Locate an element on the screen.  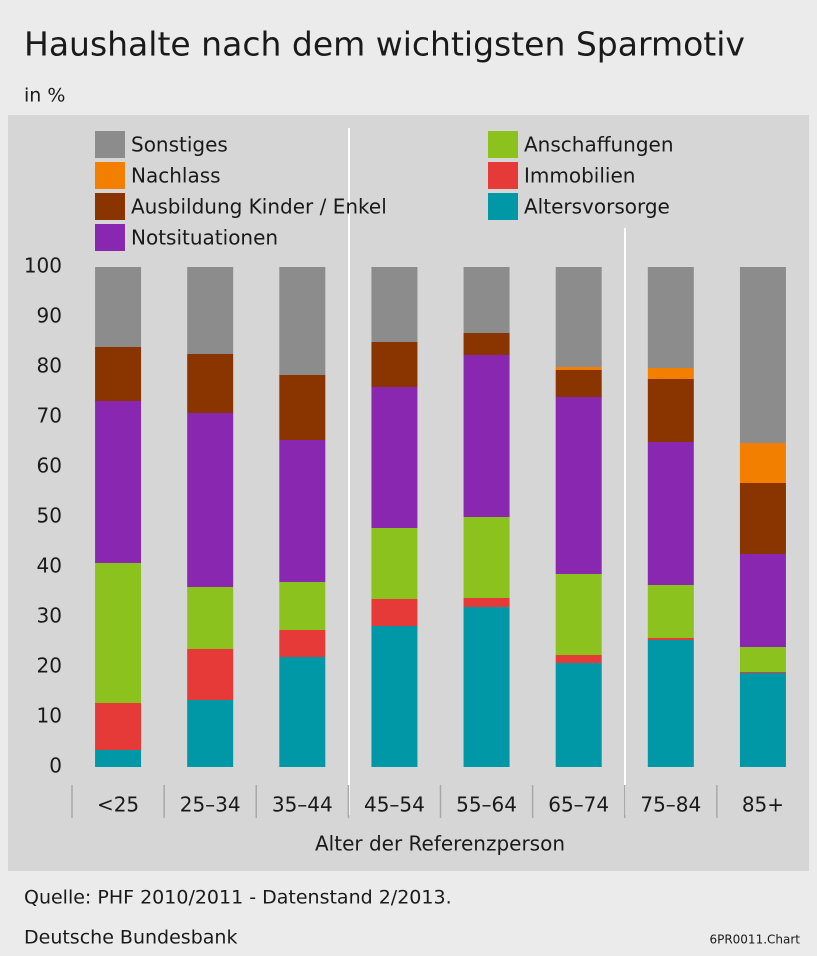
x-tick-label: 55–64 is located at coordinates (486, 805).